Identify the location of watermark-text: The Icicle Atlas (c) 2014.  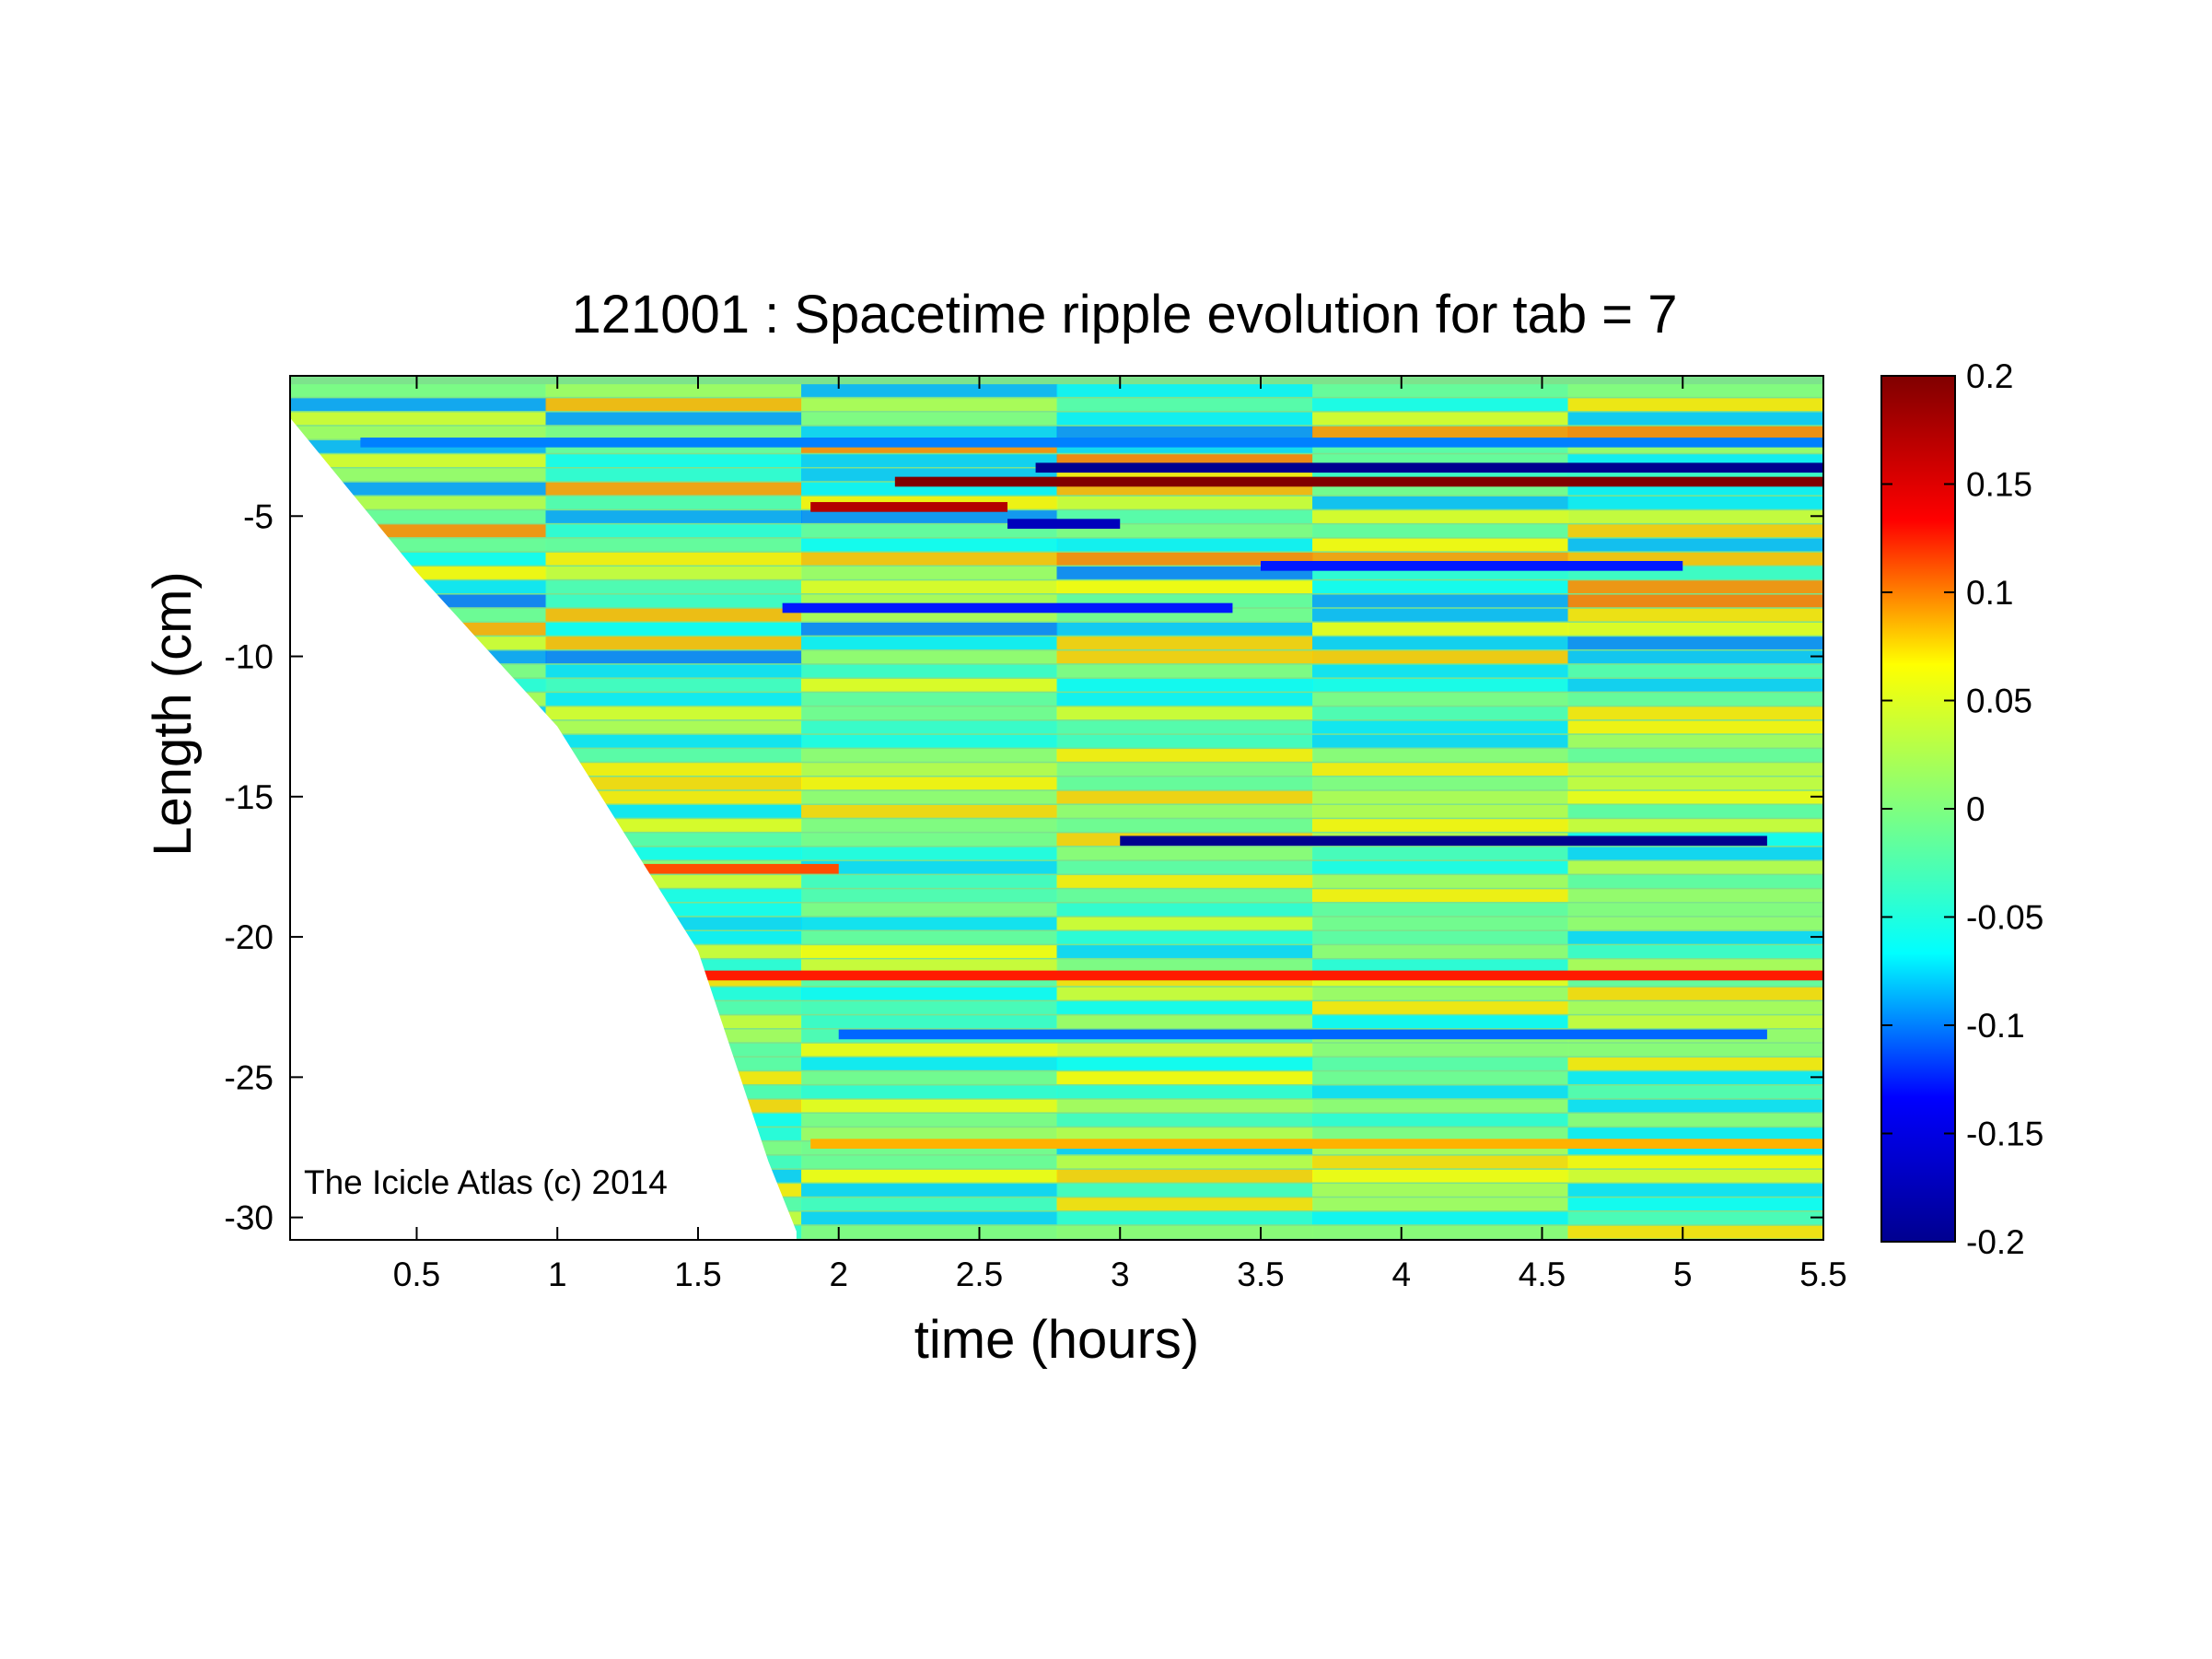
(486, 1182).